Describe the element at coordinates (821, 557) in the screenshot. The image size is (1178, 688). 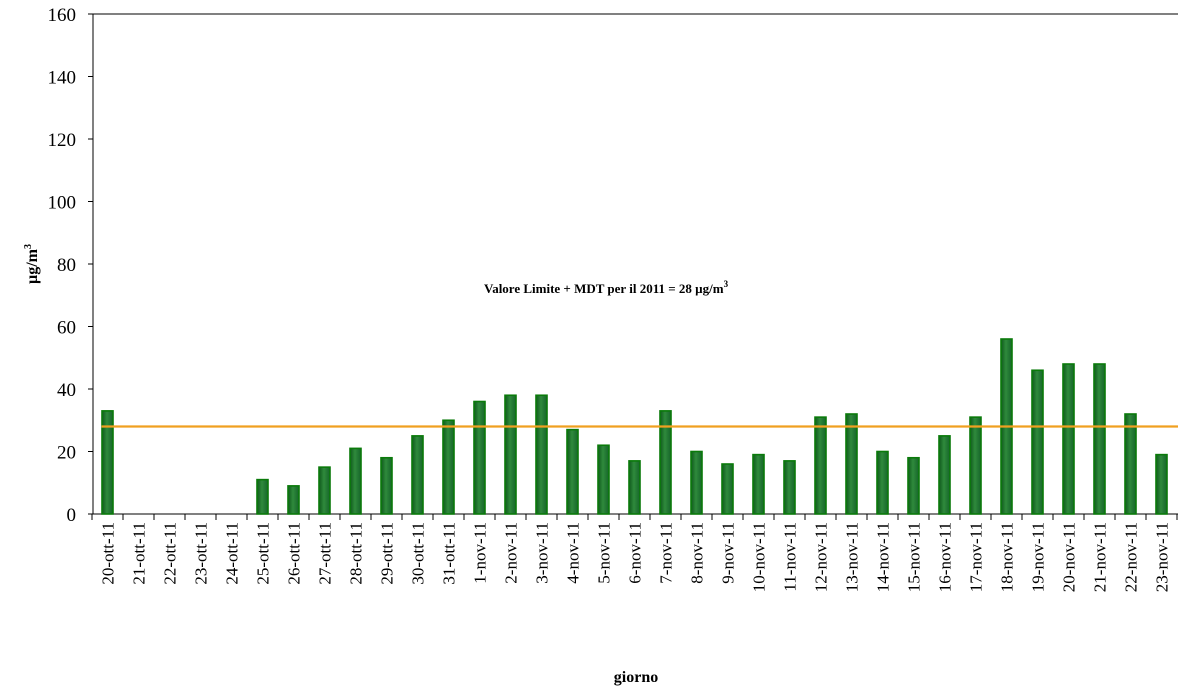
I see `x-tick-label: 12-nov-11` at that location.